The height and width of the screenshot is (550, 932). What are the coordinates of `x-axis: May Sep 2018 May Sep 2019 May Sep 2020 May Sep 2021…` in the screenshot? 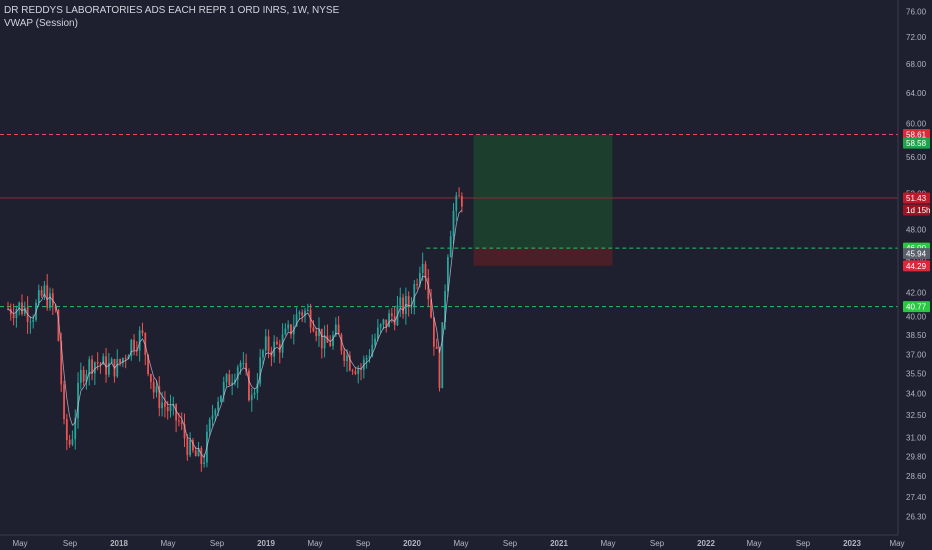 It's located at (452, 541).